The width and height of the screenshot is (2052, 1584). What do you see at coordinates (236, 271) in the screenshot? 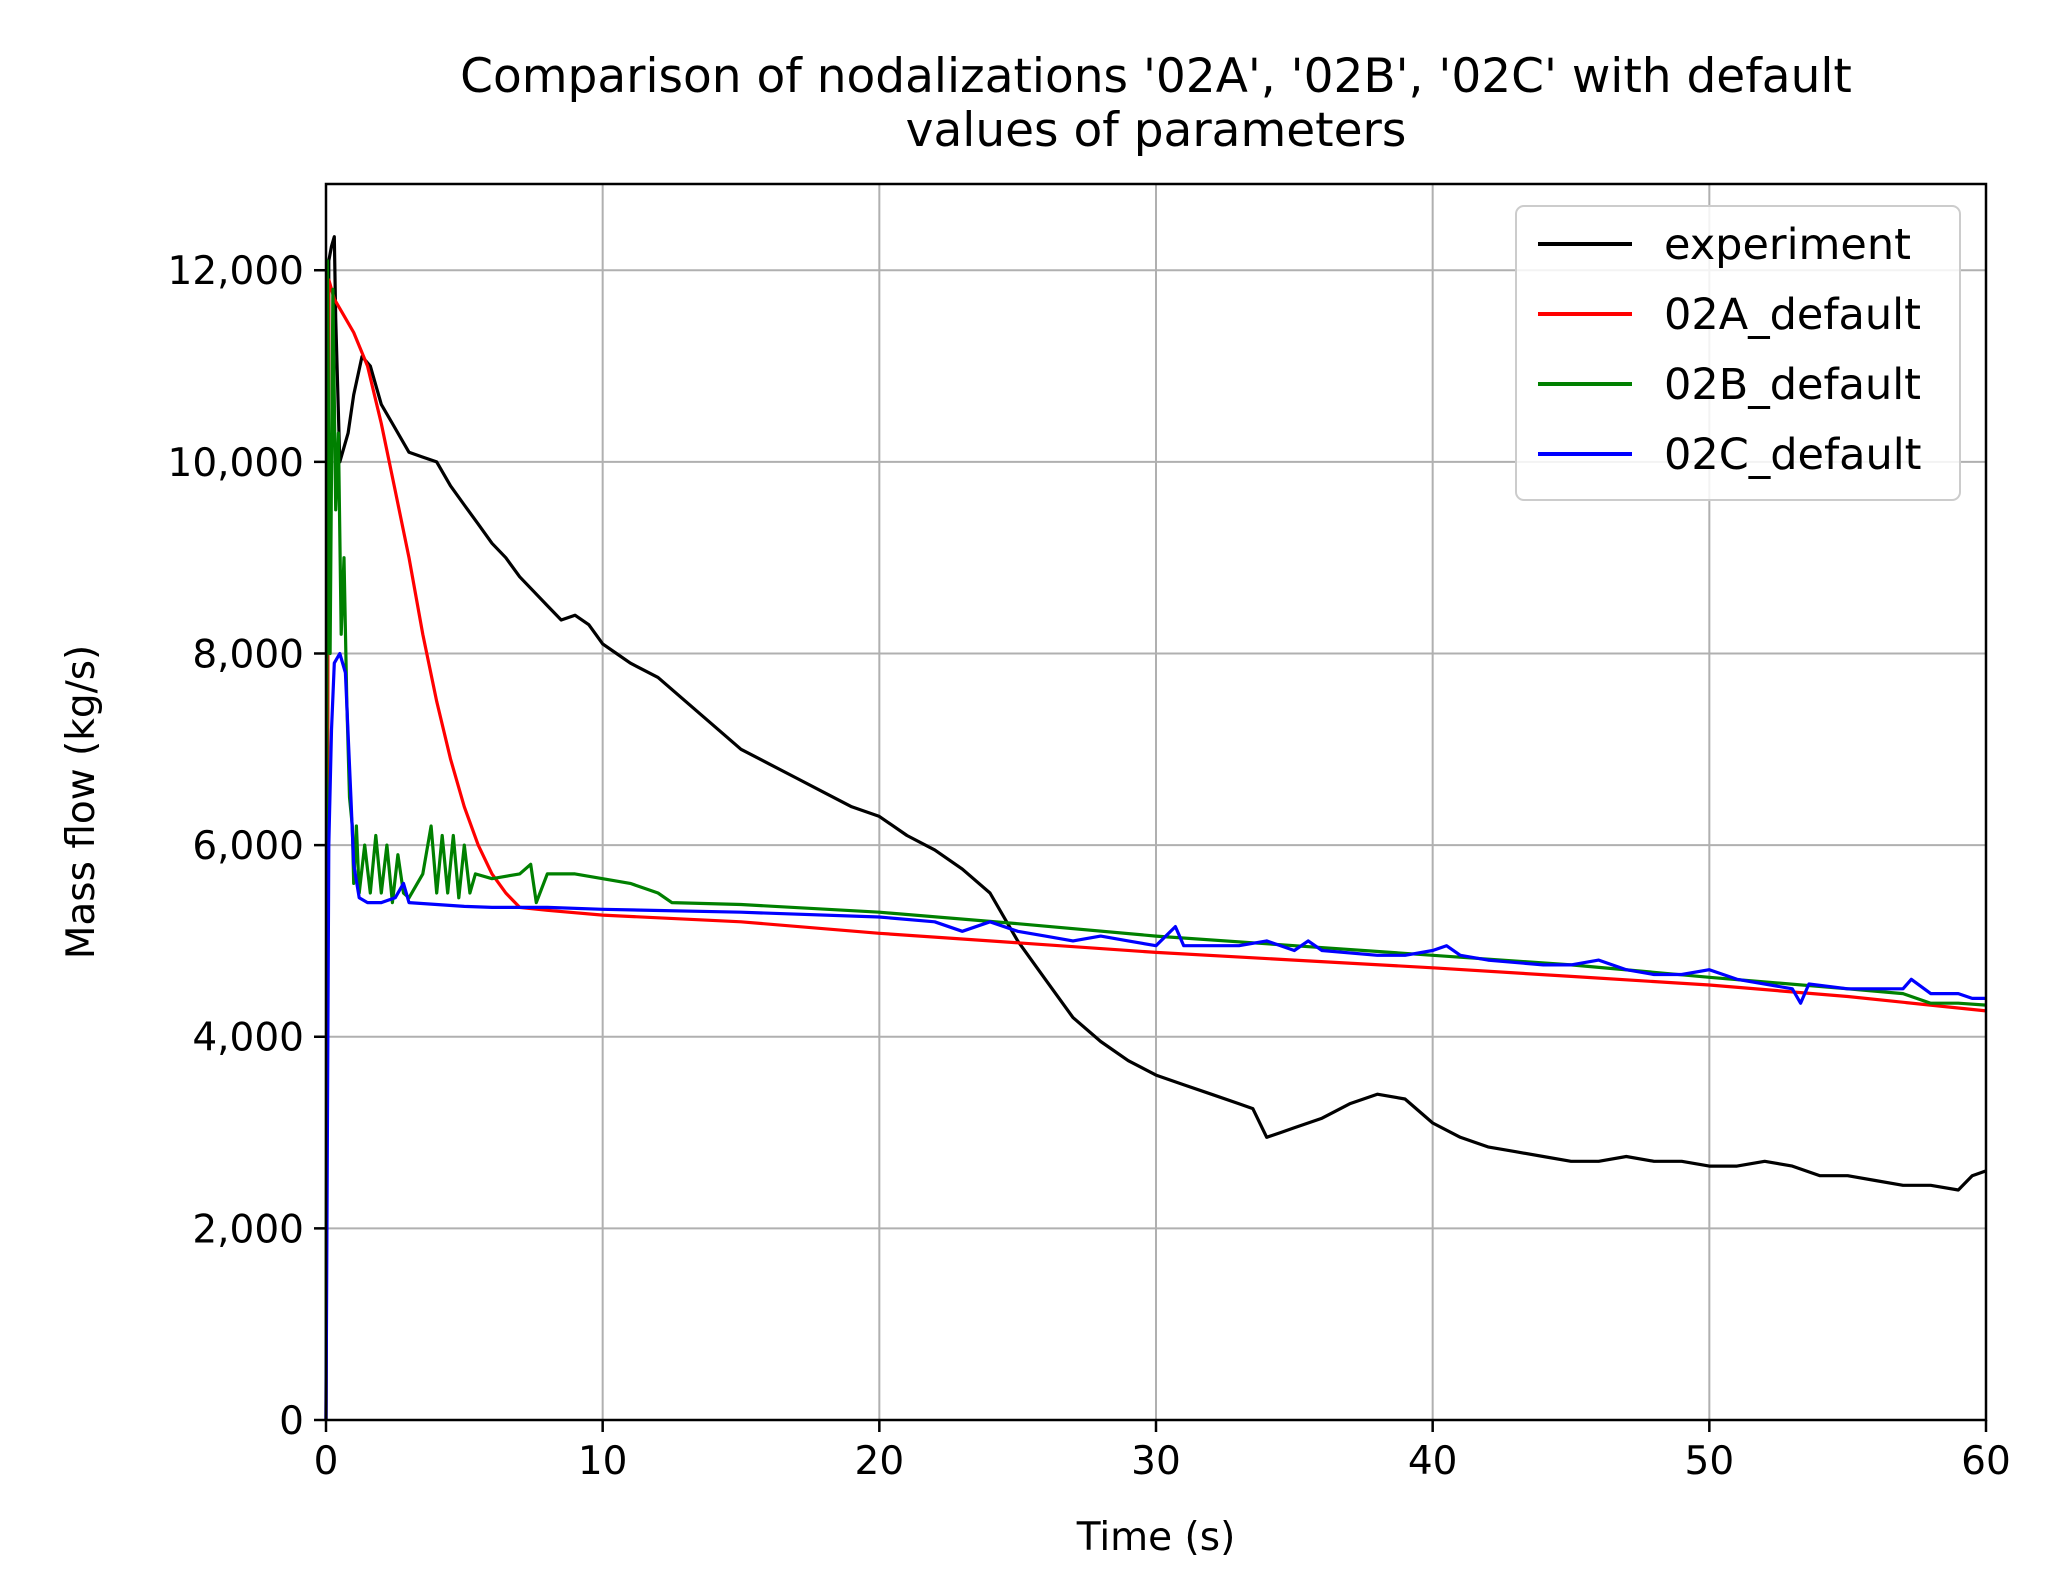
I see `y-tick-label-6: 12,000` at bounding box center [236, 271].